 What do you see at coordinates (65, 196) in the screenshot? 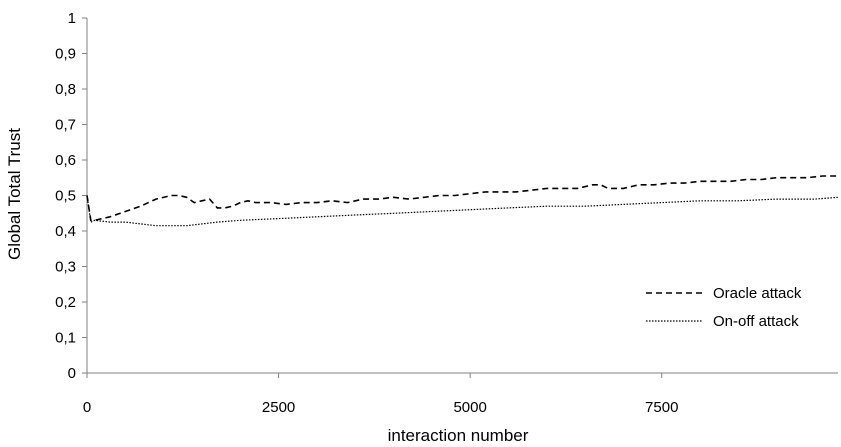
I see `y-tick-label: 0,5` at bounding box center [65, 196].